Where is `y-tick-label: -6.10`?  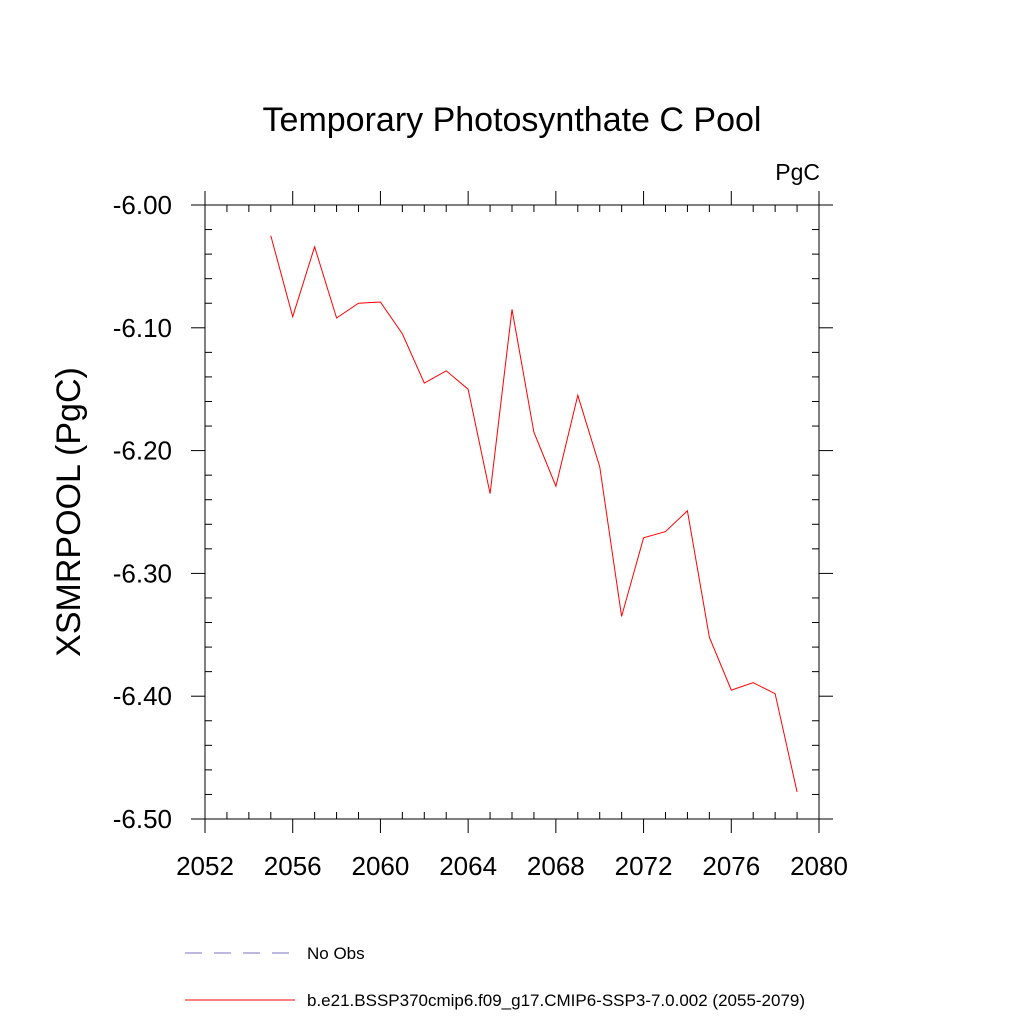
y-tick-label: -6.10 is located at coordinates (142, 328).